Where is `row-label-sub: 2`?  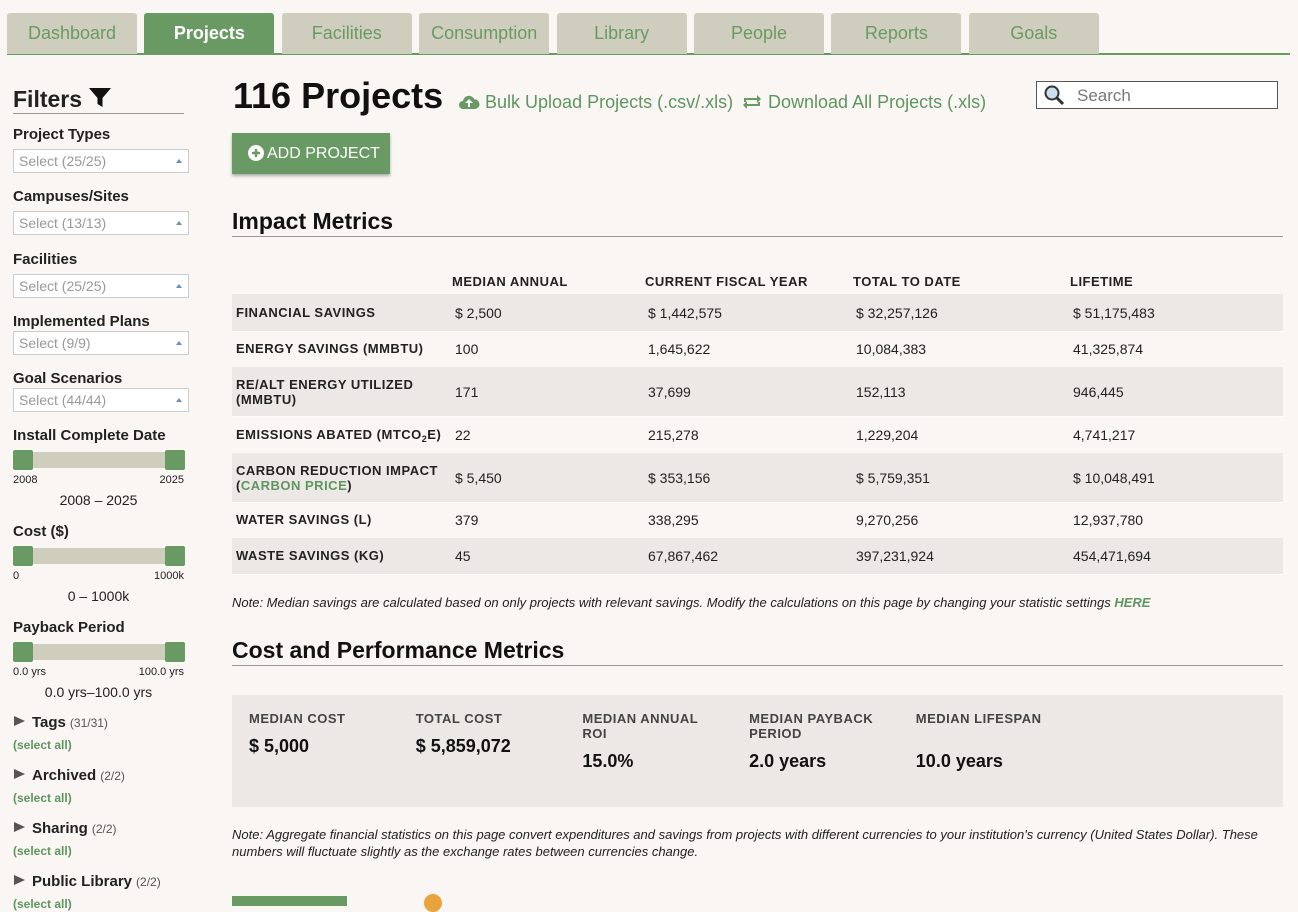 row-label-sub: 2 is located at coordinates (424, 438).